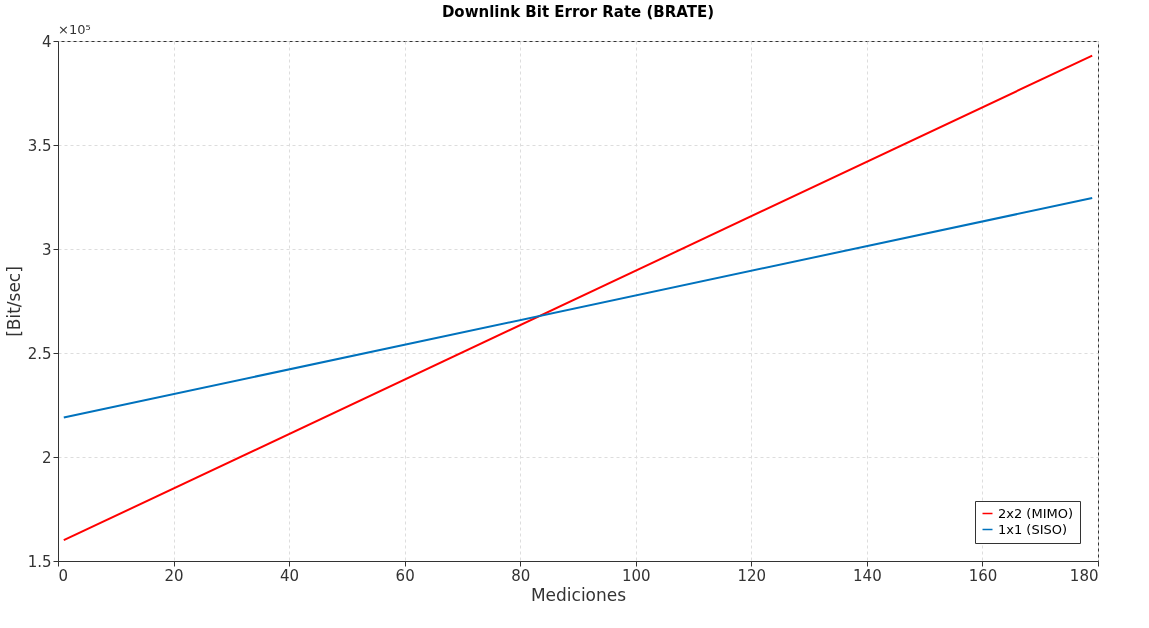 The image size is (1149, 628). I want to click on legend-label: 2x2 (MIMO), so click(1036, 513).